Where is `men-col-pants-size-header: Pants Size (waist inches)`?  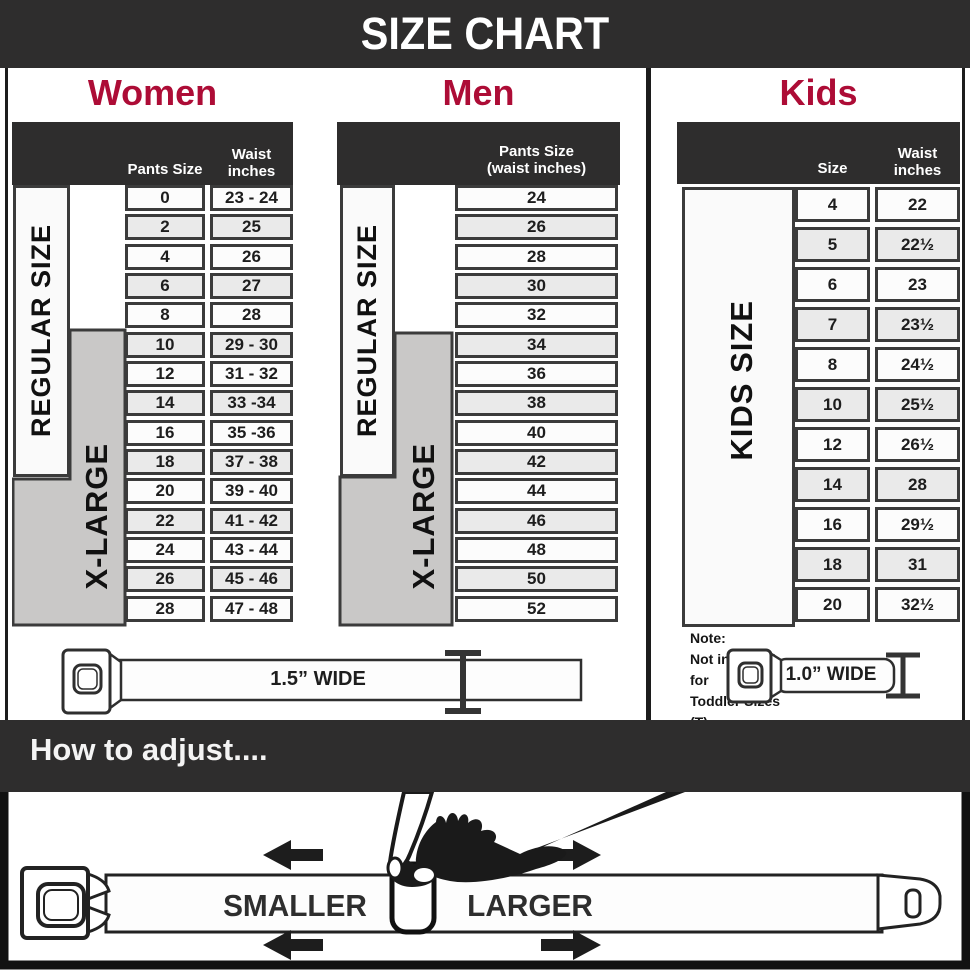
men-col-pants-size-header: Pants Size (waist inches) is located at coordinates (536, 160).